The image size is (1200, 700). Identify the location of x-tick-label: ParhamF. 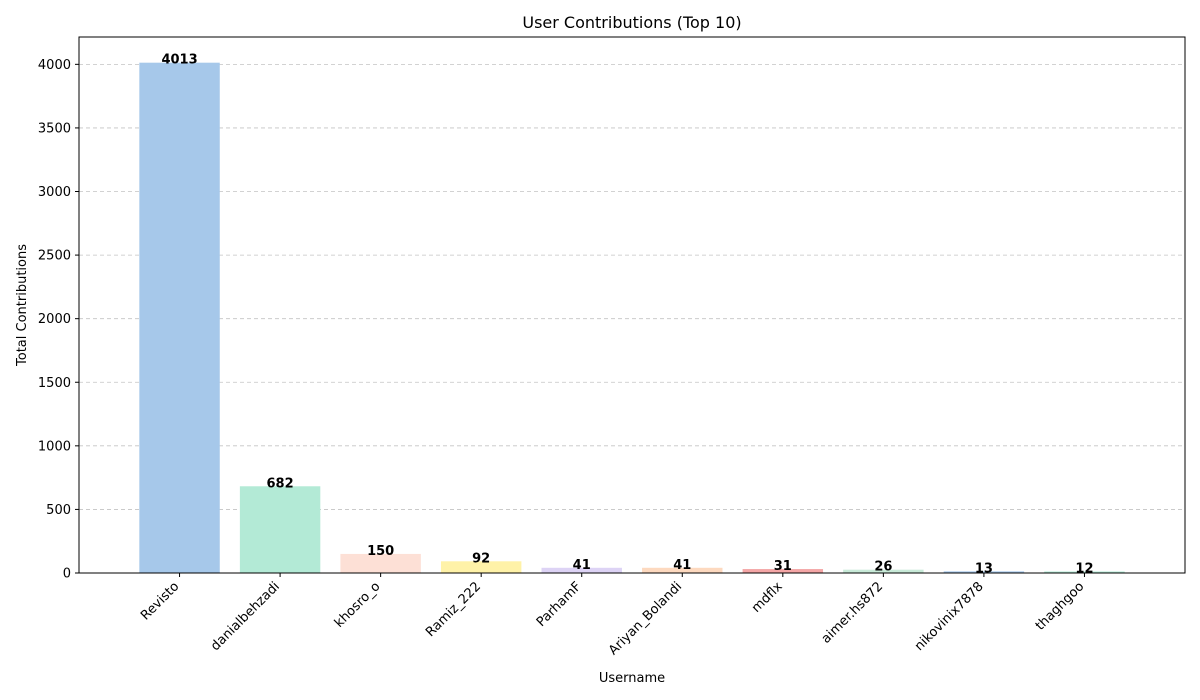
(559, 604).